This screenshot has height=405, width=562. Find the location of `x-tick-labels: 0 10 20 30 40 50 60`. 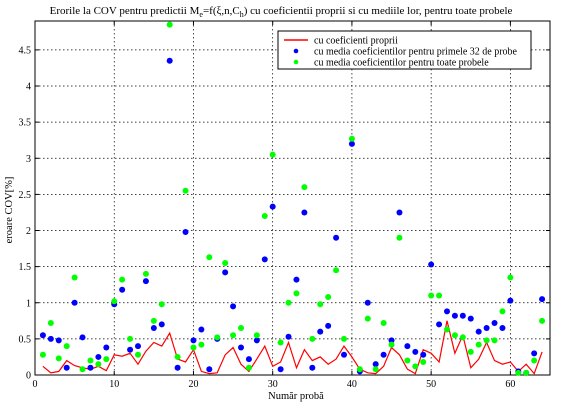

x-tick-labels: 0 10 20 30 40 50 60 is located at coordinates (274, 384).